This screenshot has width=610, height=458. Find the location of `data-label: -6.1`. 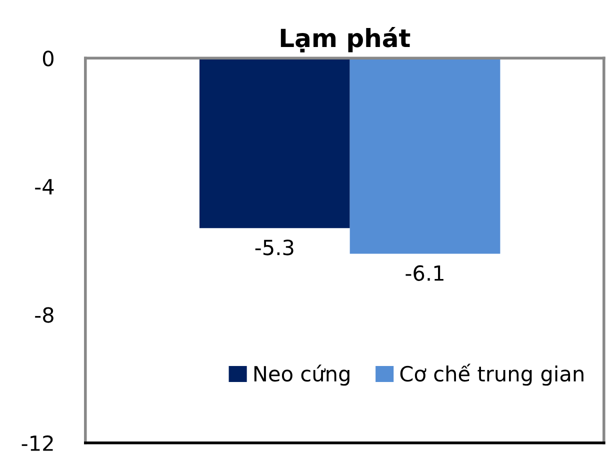

data-label: -6.1 is located at coordinates (425, 273).